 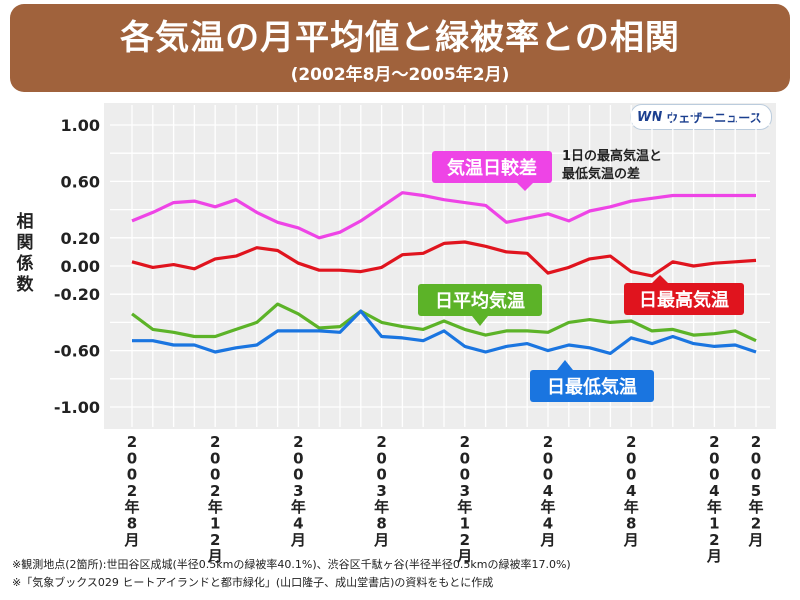 I want to click on series-annotation-line-1: 1日の最高気温と, so click(x=612, y=156).